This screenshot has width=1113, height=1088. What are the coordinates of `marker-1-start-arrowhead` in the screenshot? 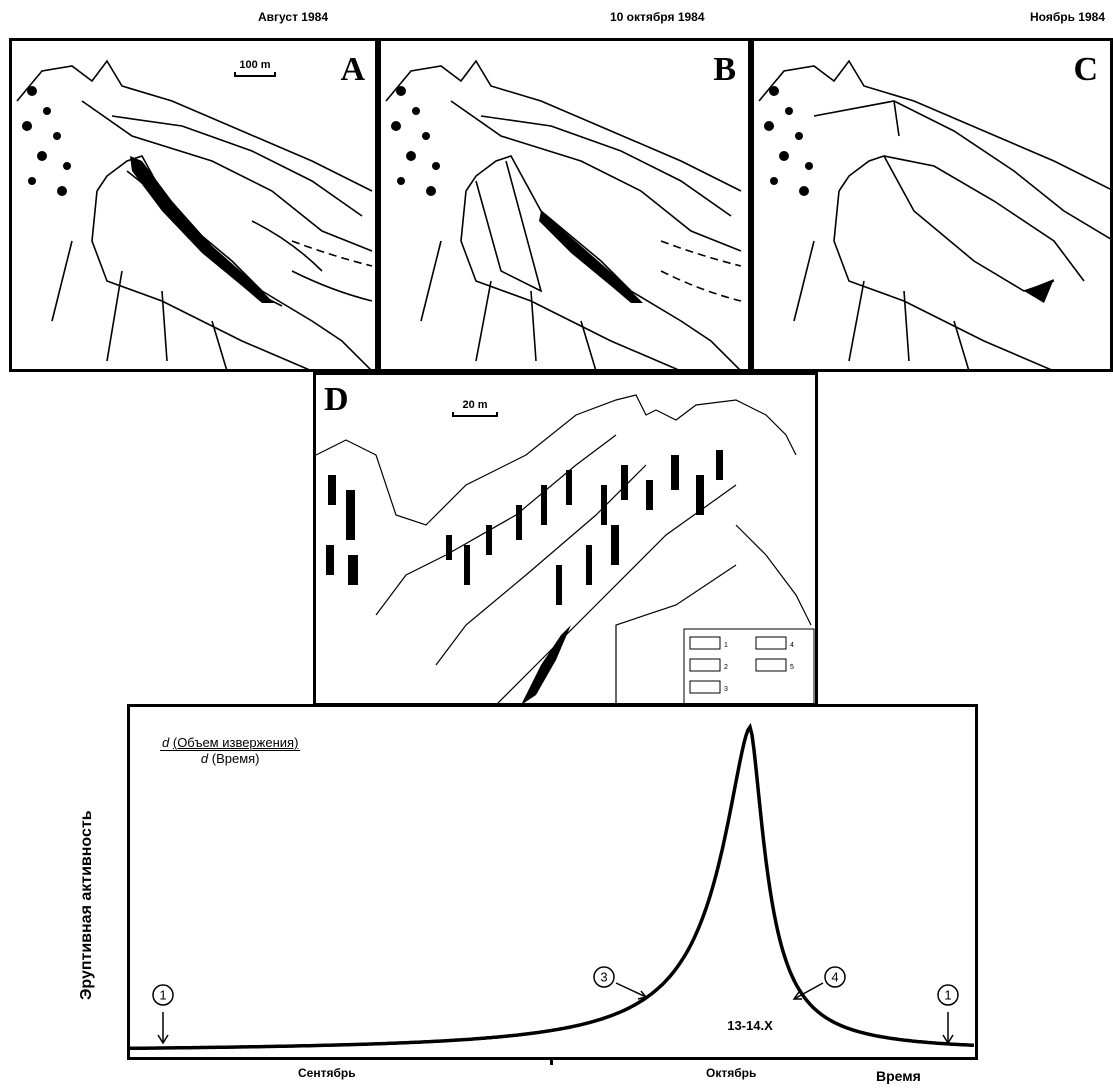 It's located at (163, 1039).